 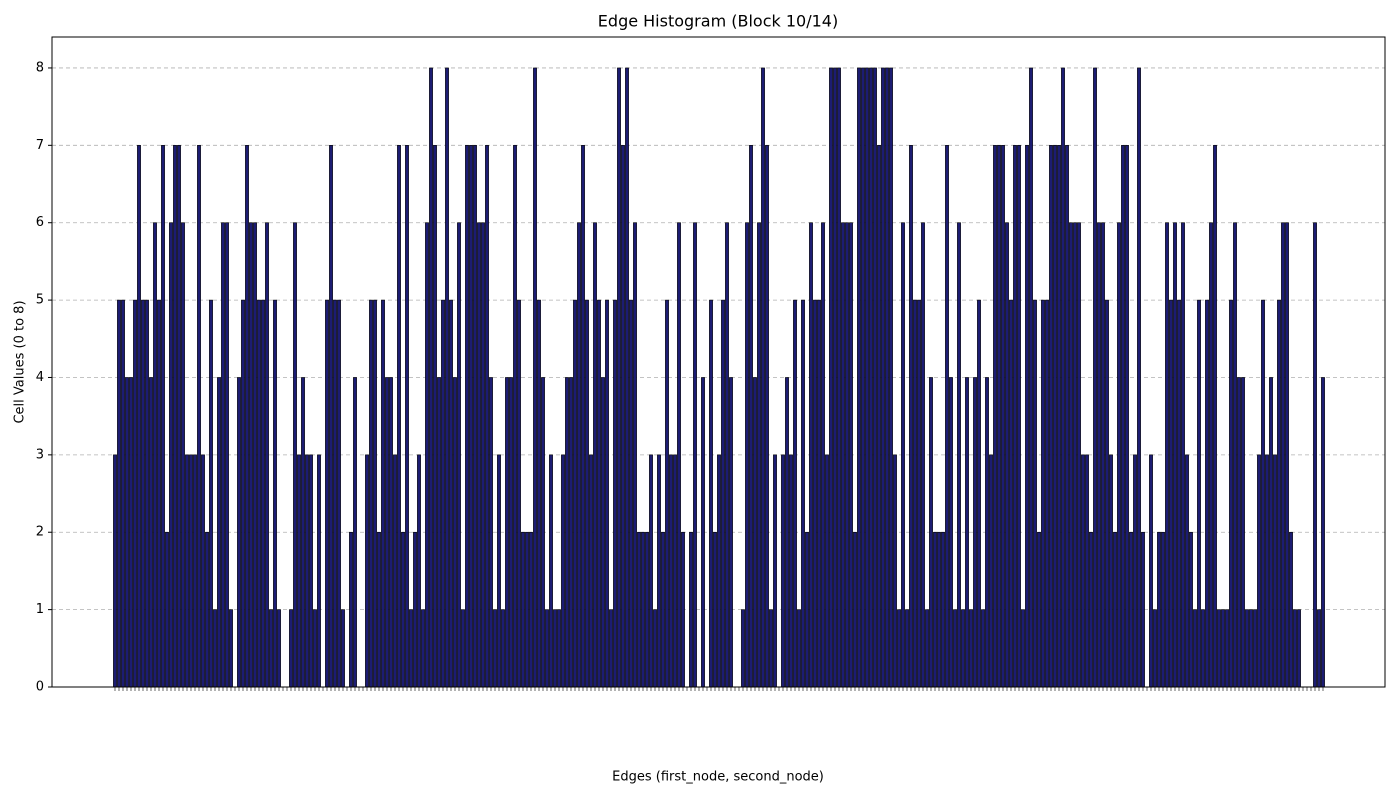 What do you see at coordinates (40, 609) in the screenshot?
I see `y-tick-label: 1` at bounding box center [40, 609].